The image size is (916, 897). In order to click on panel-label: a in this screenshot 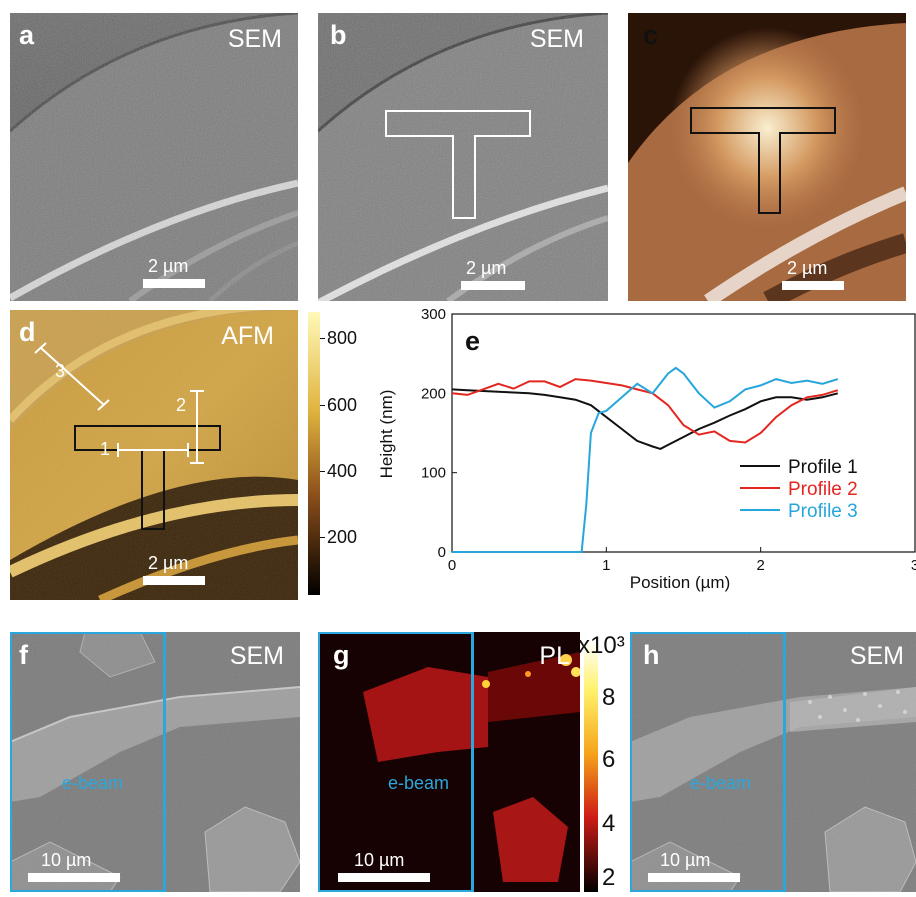, I will do `click(27, 35)`.